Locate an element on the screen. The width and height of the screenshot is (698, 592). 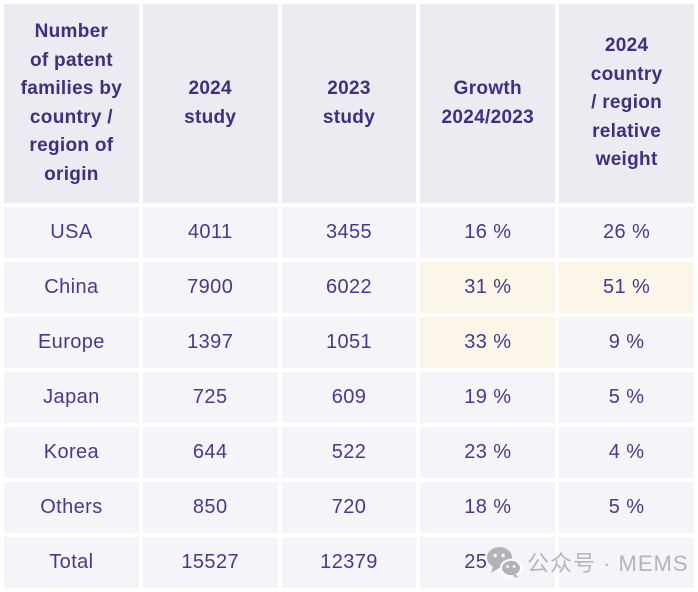
cell-2023-study: 3455 is located at coordinates (349, 232).